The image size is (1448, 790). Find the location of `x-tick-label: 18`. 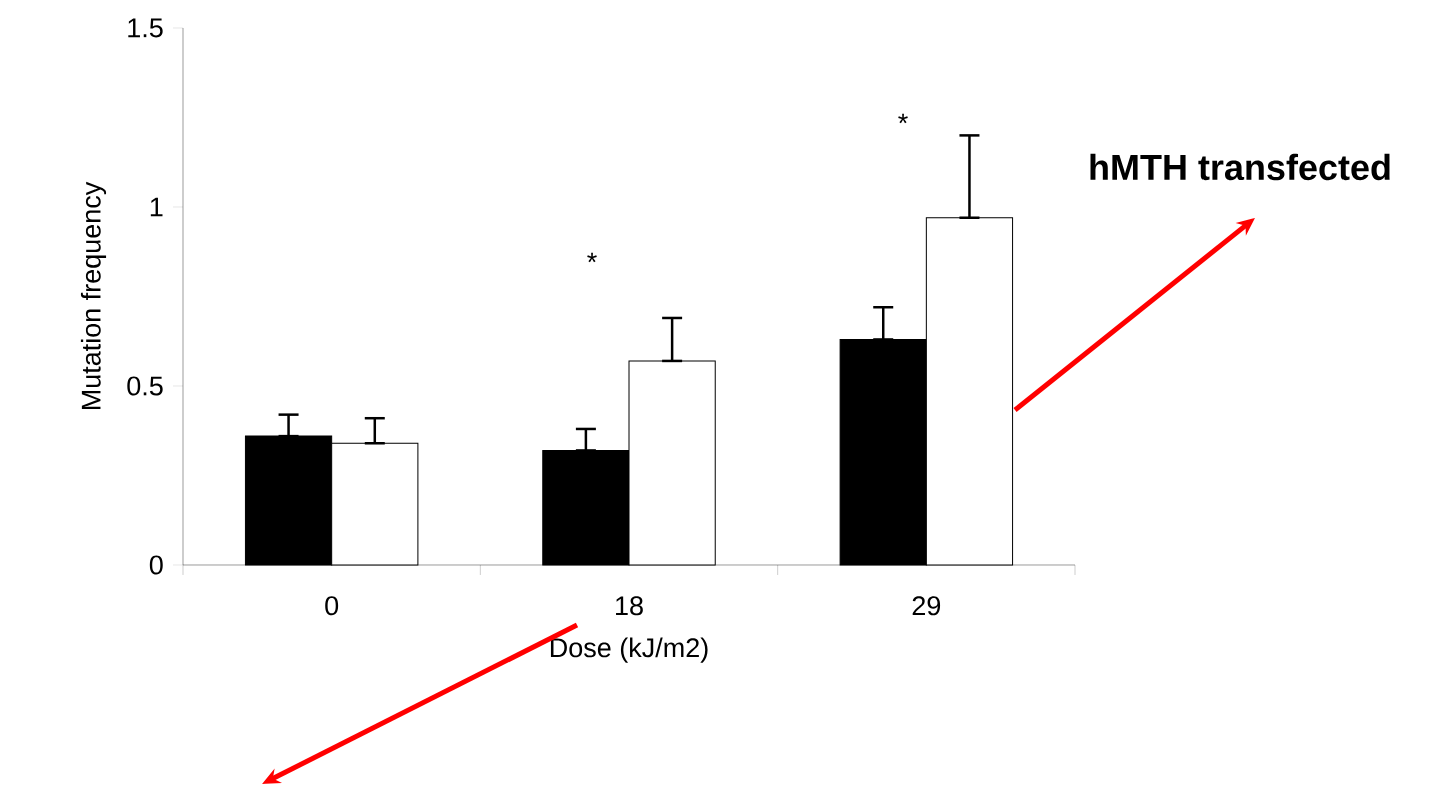

x-tick-label: 18 is located at coordinates (629, 606).